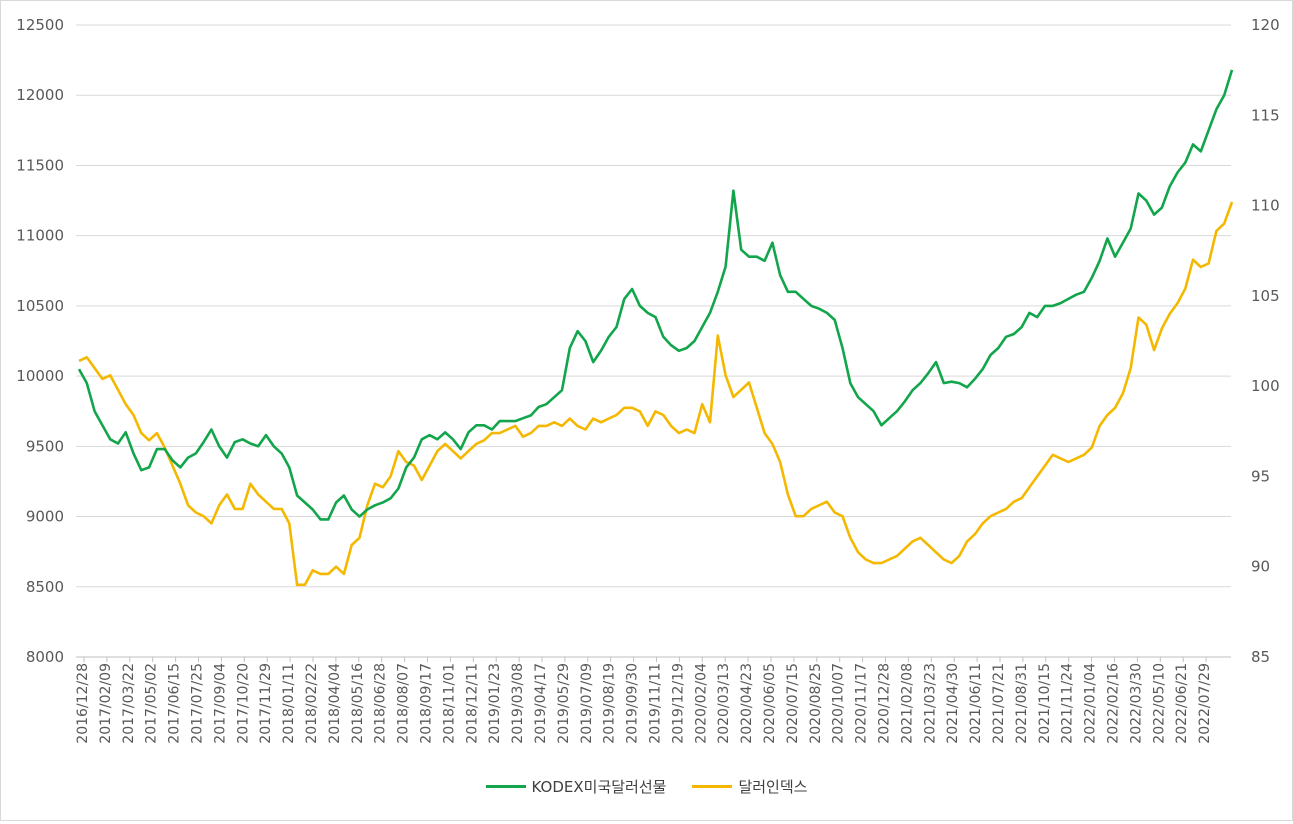 This screenshot has width=1293, height=824. I want to click on legend-swatch-kodex, so click(505, 786).